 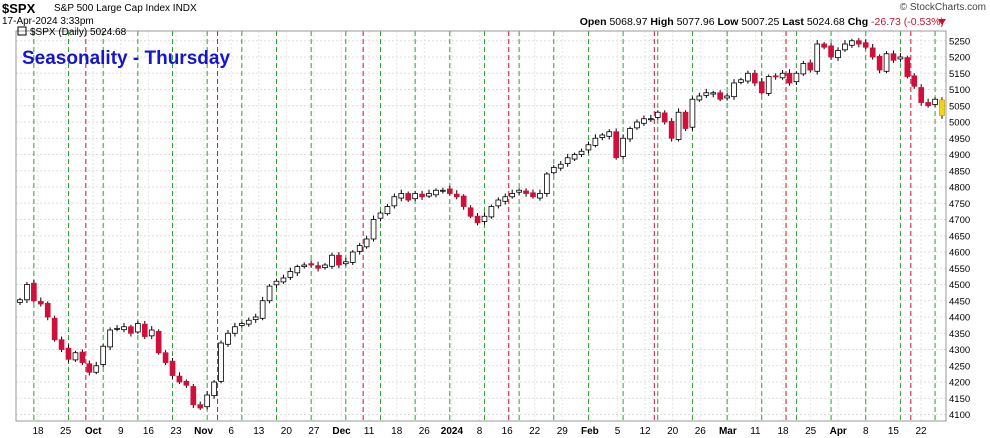 I want to click on y-tick-label: 5000, so click(x=959, y=123).